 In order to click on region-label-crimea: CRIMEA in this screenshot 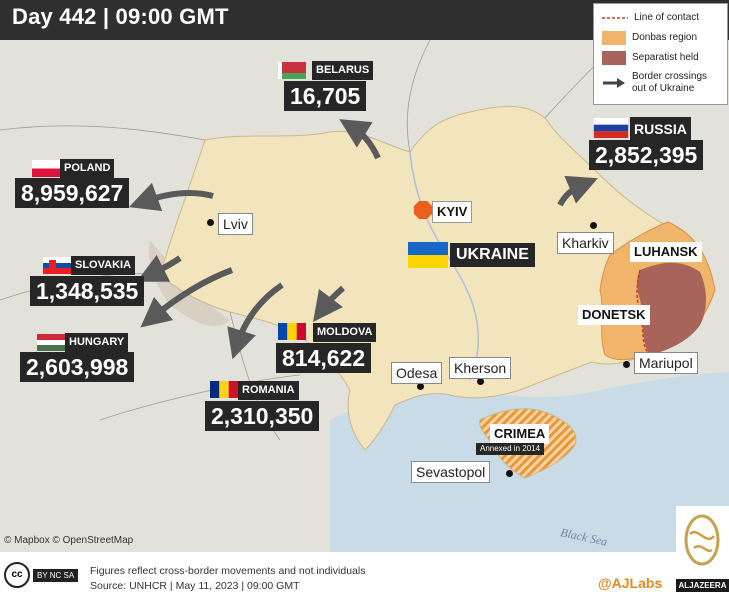, I will do `click(520, 434)`.